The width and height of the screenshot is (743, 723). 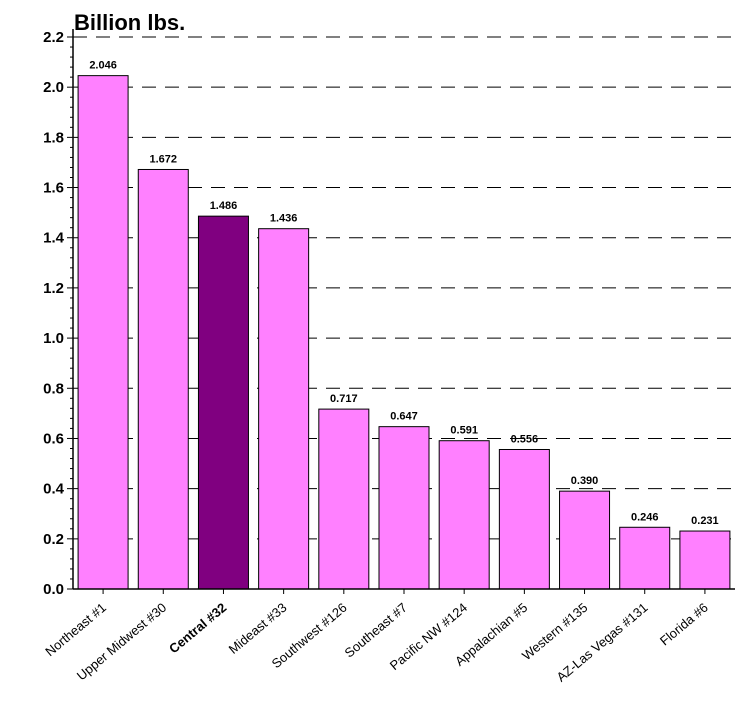 I want to click on data-label: 0.556, so click(x=525, y=439).